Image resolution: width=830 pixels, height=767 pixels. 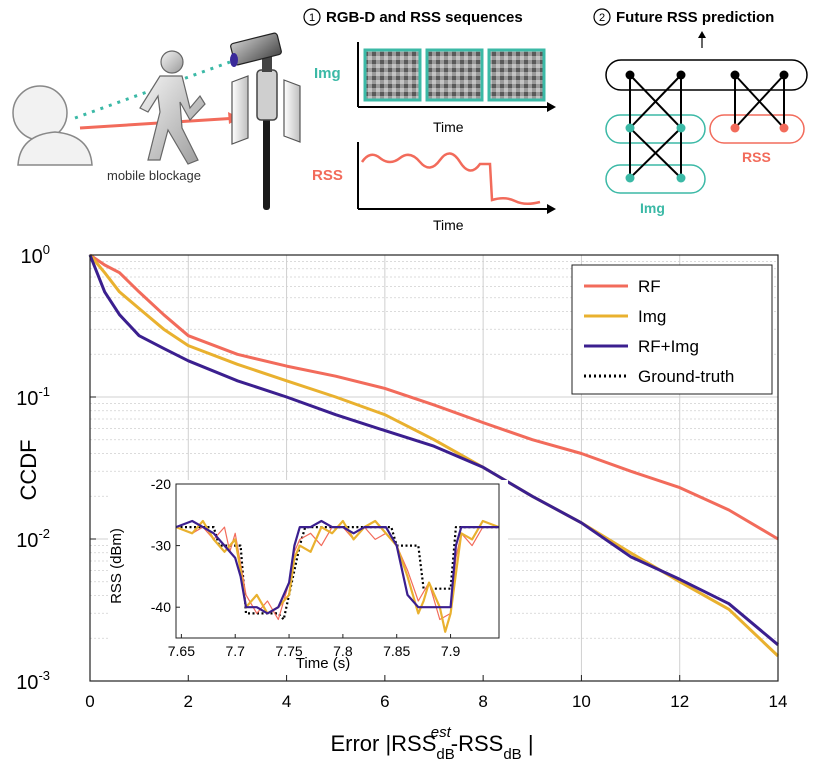 What do you see at coordinates (756, 157) in the screenshot?
I see `net-rss-label: RSS` at bounding box center [756, 157].